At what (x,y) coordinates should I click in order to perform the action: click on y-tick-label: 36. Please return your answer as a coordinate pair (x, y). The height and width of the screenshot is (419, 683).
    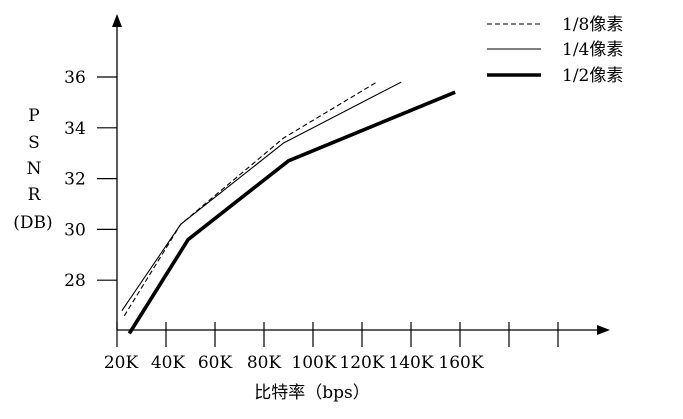
    Looking at the image, I should click on (75, 78).